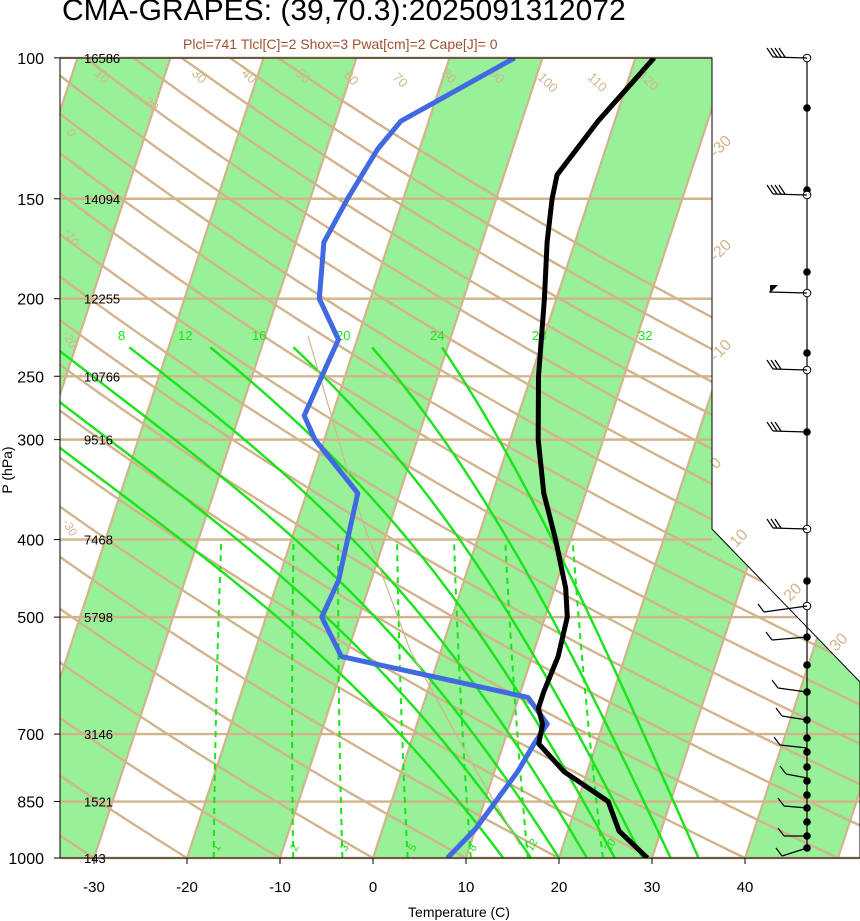 This screenshot has height=921, width=860. I want to click on isotherm-label: 10, so click(739, 538).